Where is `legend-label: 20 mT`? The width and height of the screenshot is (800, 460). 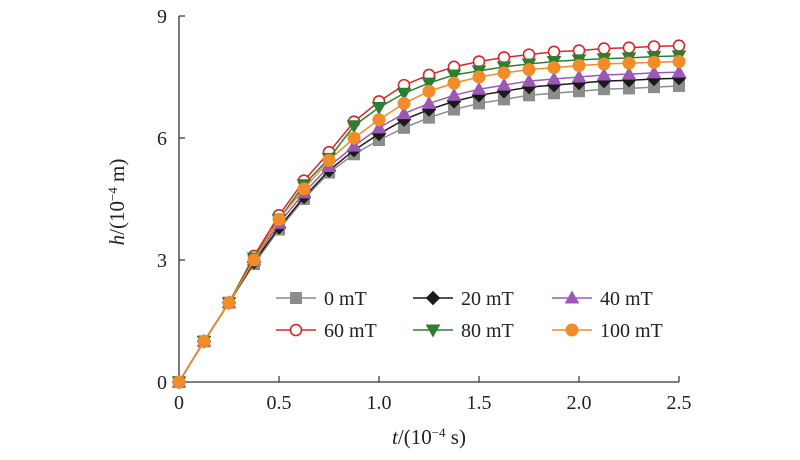
legend-label: 20 mT is located at coordinates (487, 299).